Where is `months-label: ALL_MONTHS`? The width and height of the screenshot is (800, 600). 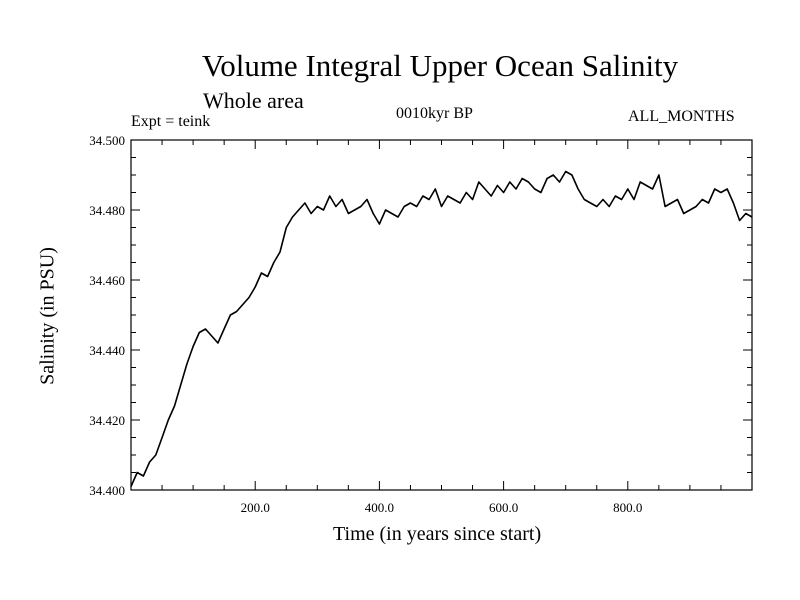
months-label: ALL_MONTHS is located at coordinates (681, 116).